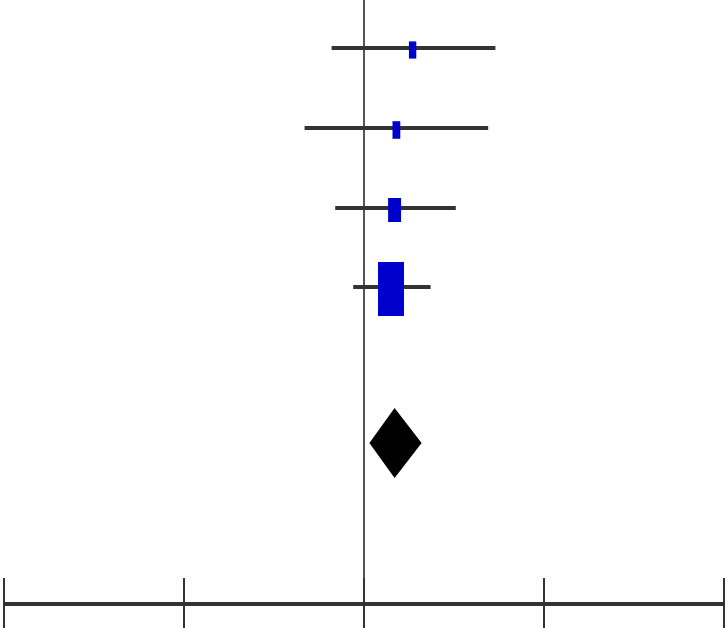  Describe the element at coordinates (400, 178) in the screenshot. I see `study-rows` at that location.